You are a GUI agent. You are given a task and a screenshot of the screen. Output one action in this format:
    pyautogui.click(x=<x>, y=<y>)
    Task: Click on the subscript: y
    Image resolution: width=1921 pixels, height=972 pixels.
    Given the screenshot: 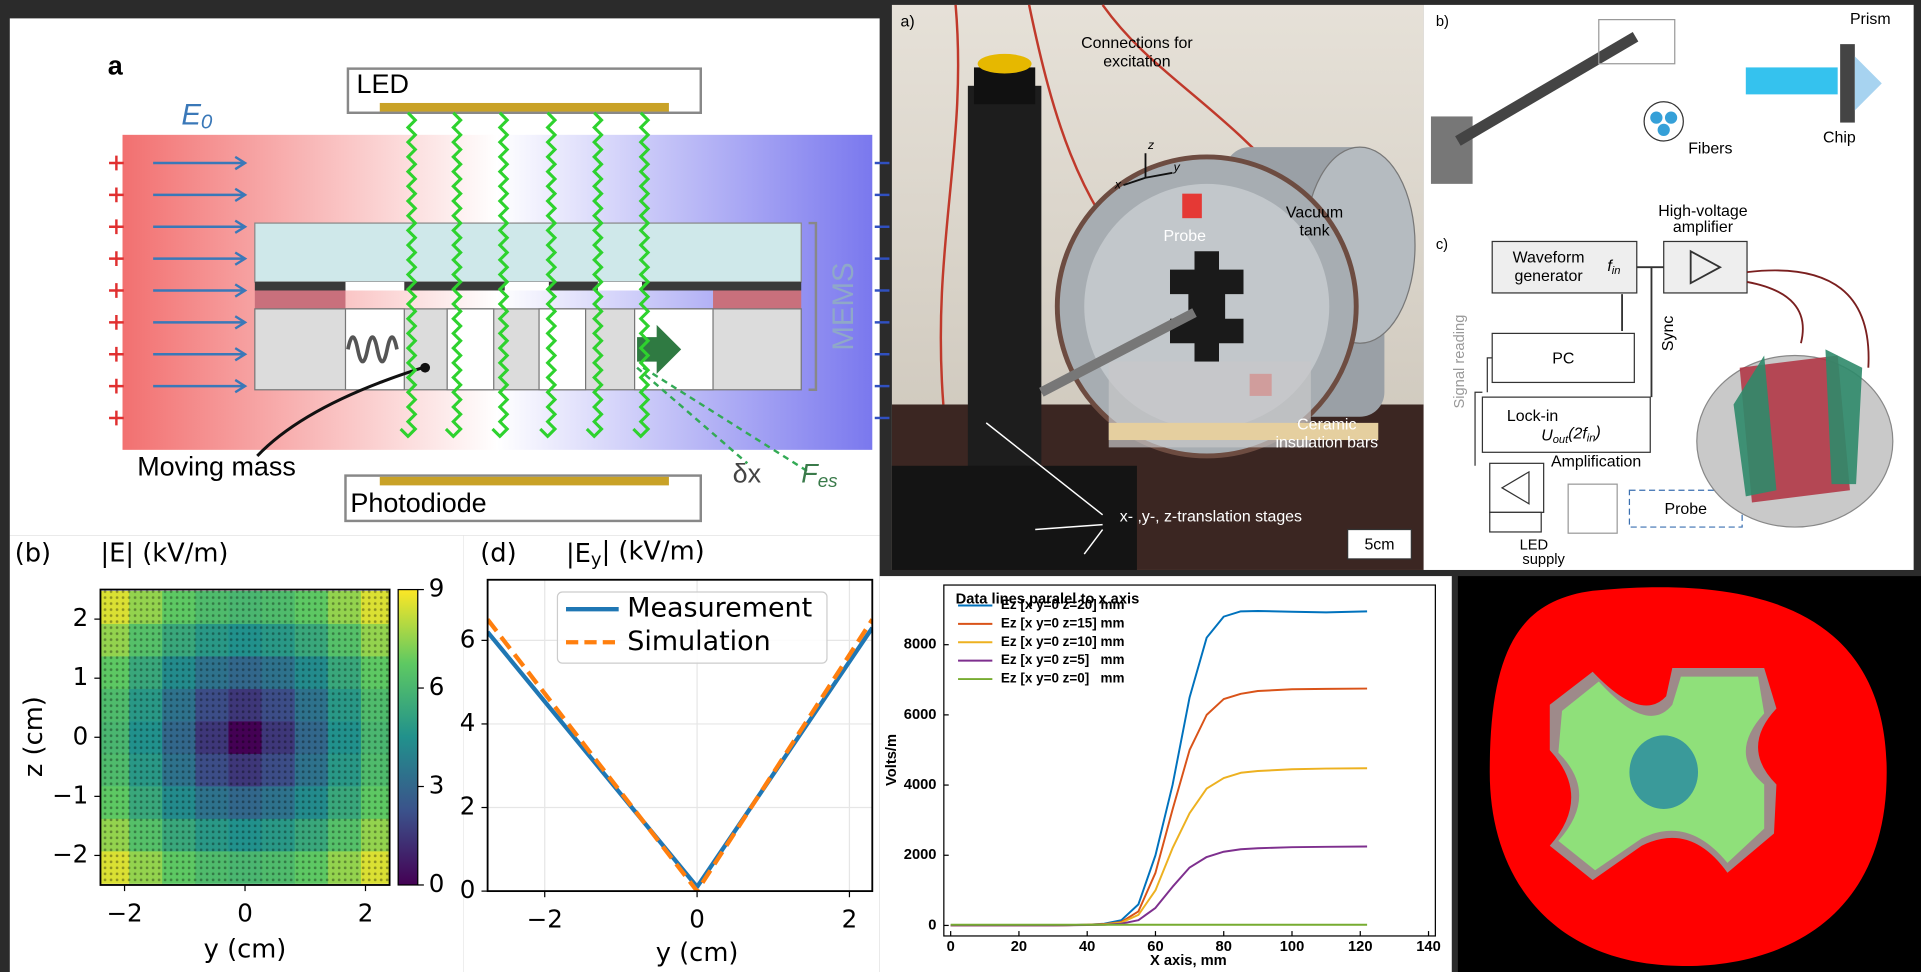 What is the action you would take?
    pyautogui.click(x=596, y=559)
    